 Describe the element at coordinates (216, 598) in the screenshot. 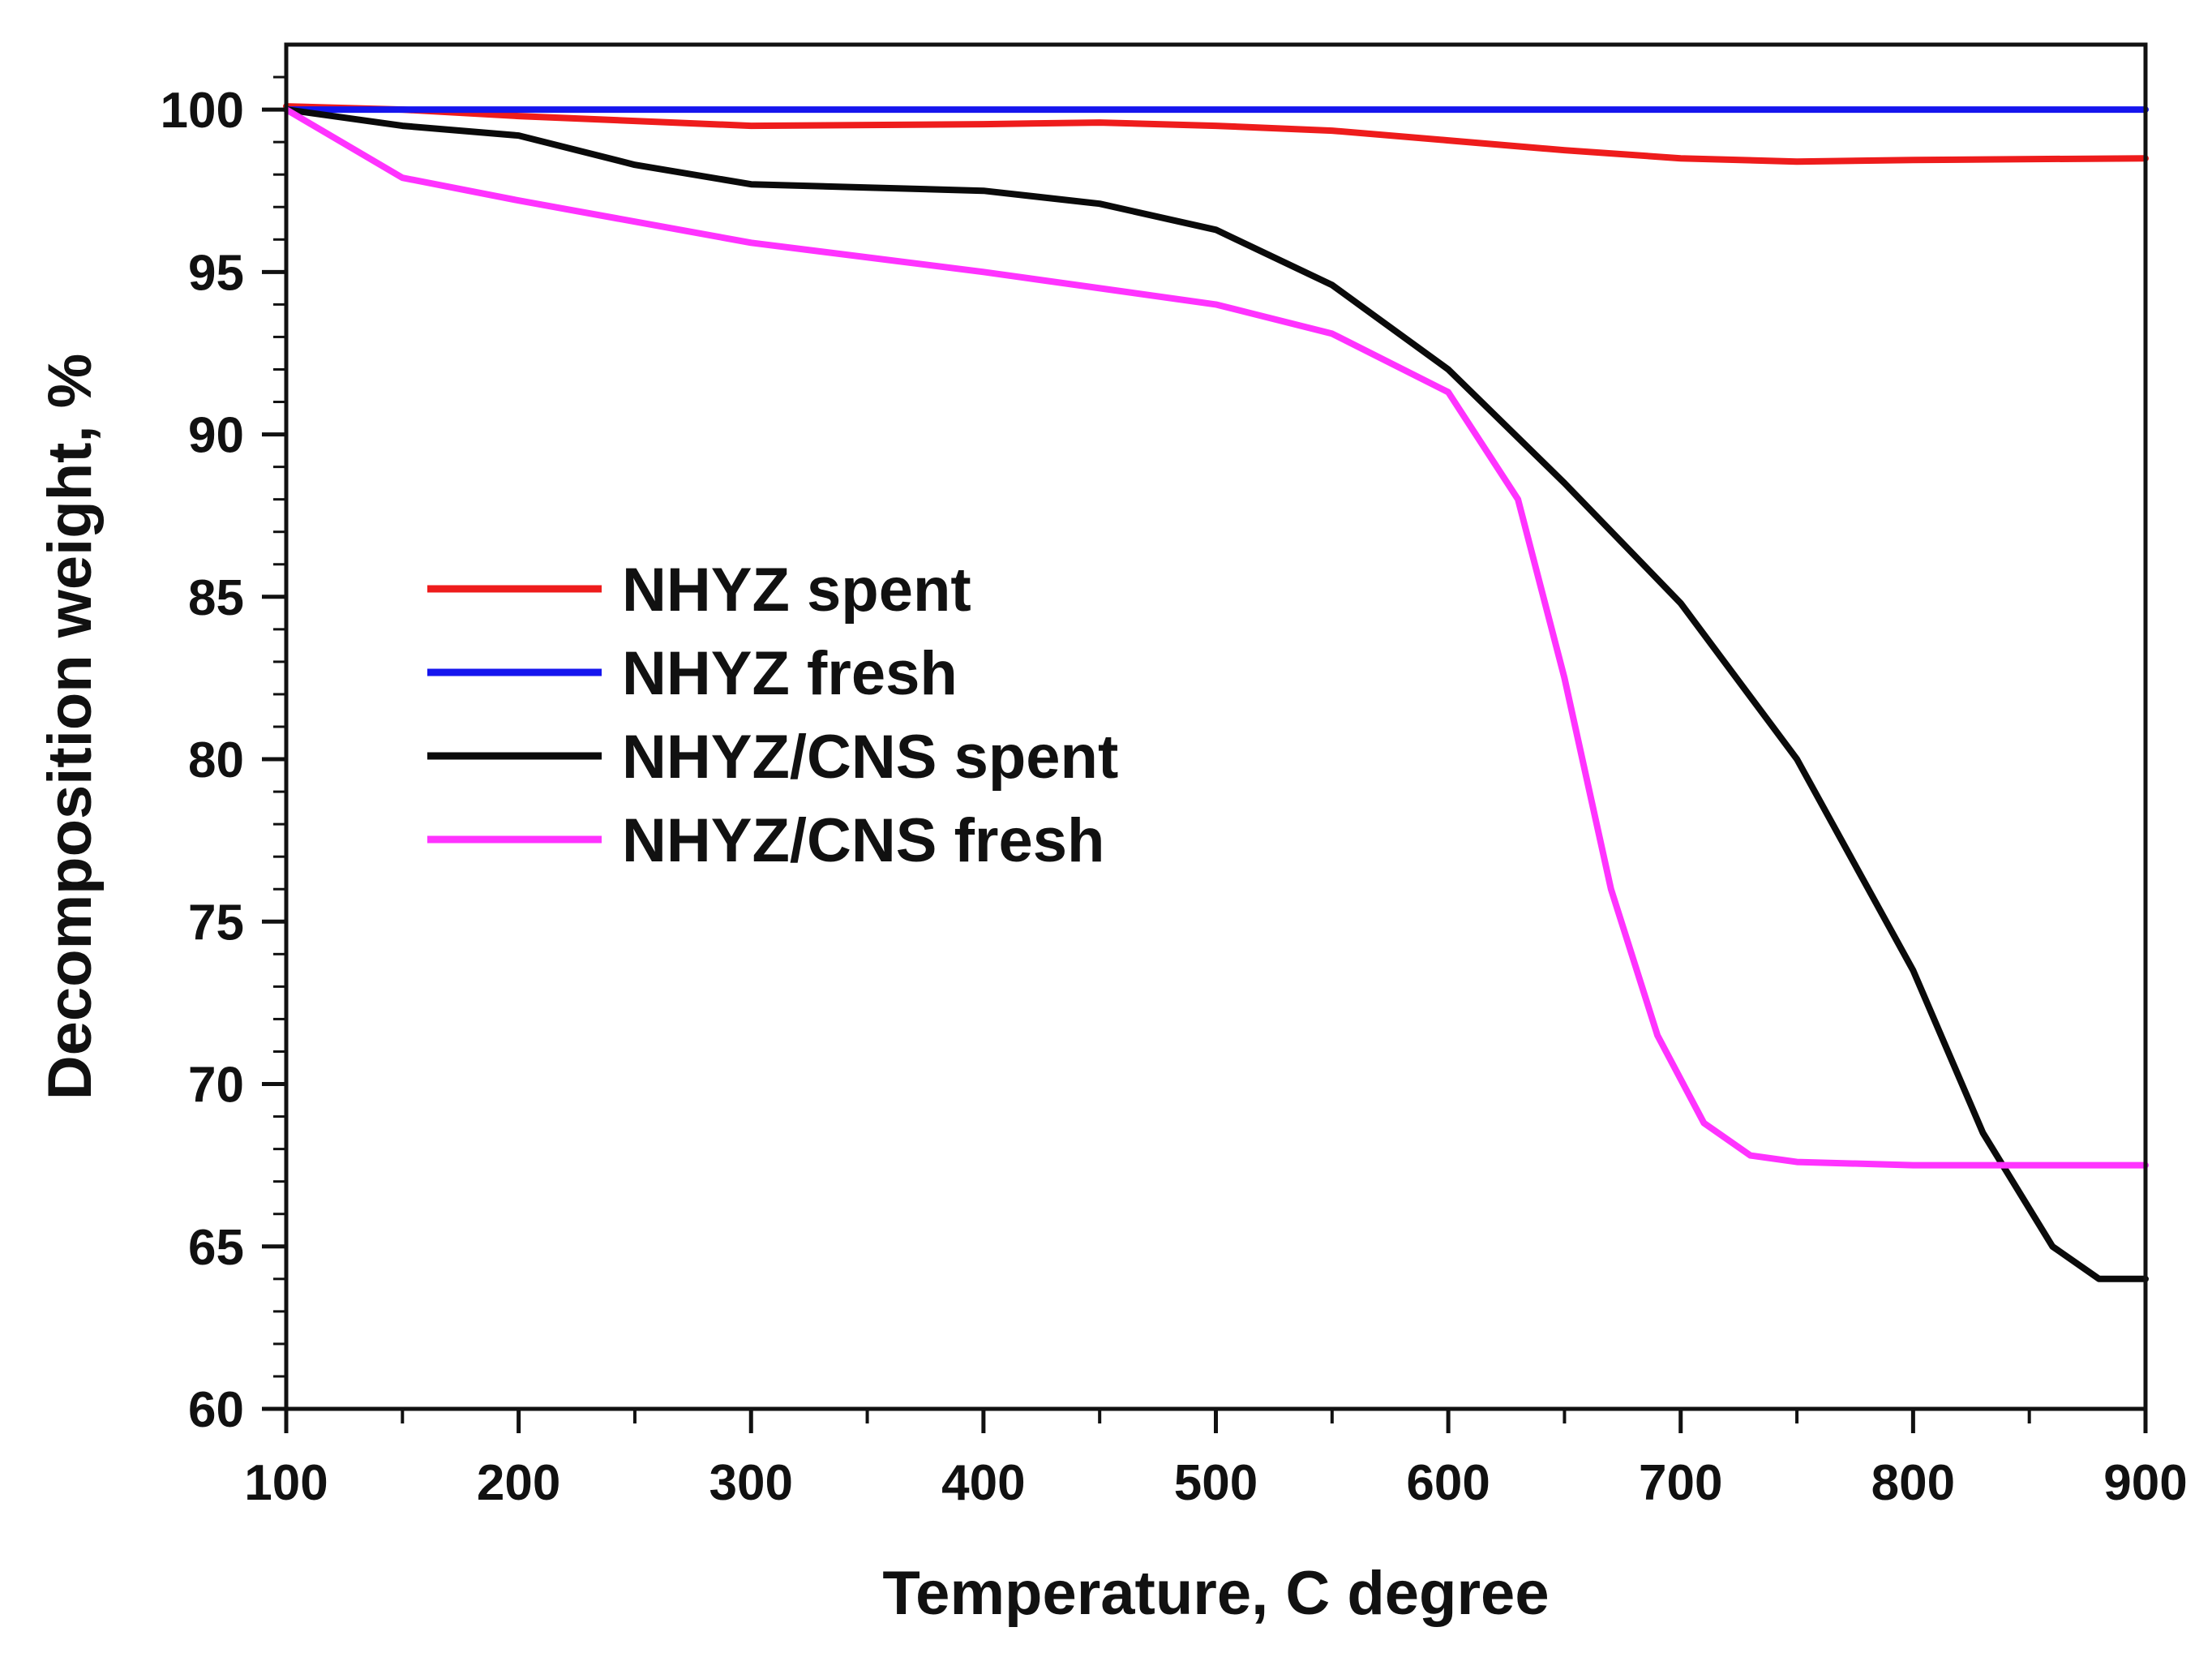

I see `y-tick-label: 85` at that location.